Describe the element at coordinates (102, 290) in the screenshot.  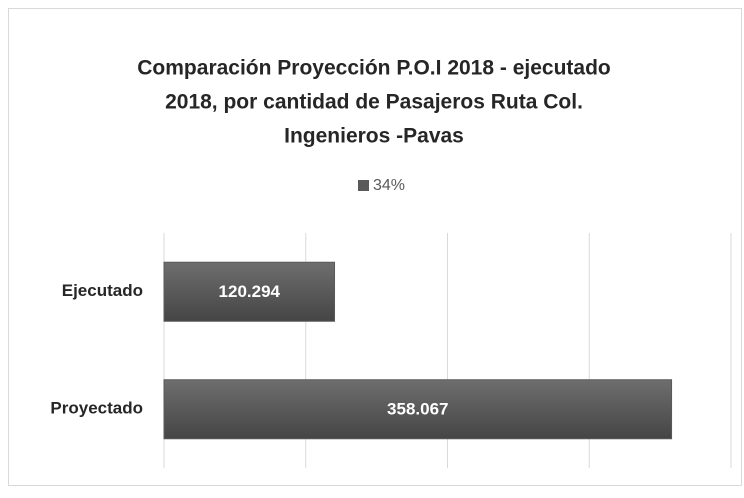
I see `y-tick-label: Ejecutado` at that location.